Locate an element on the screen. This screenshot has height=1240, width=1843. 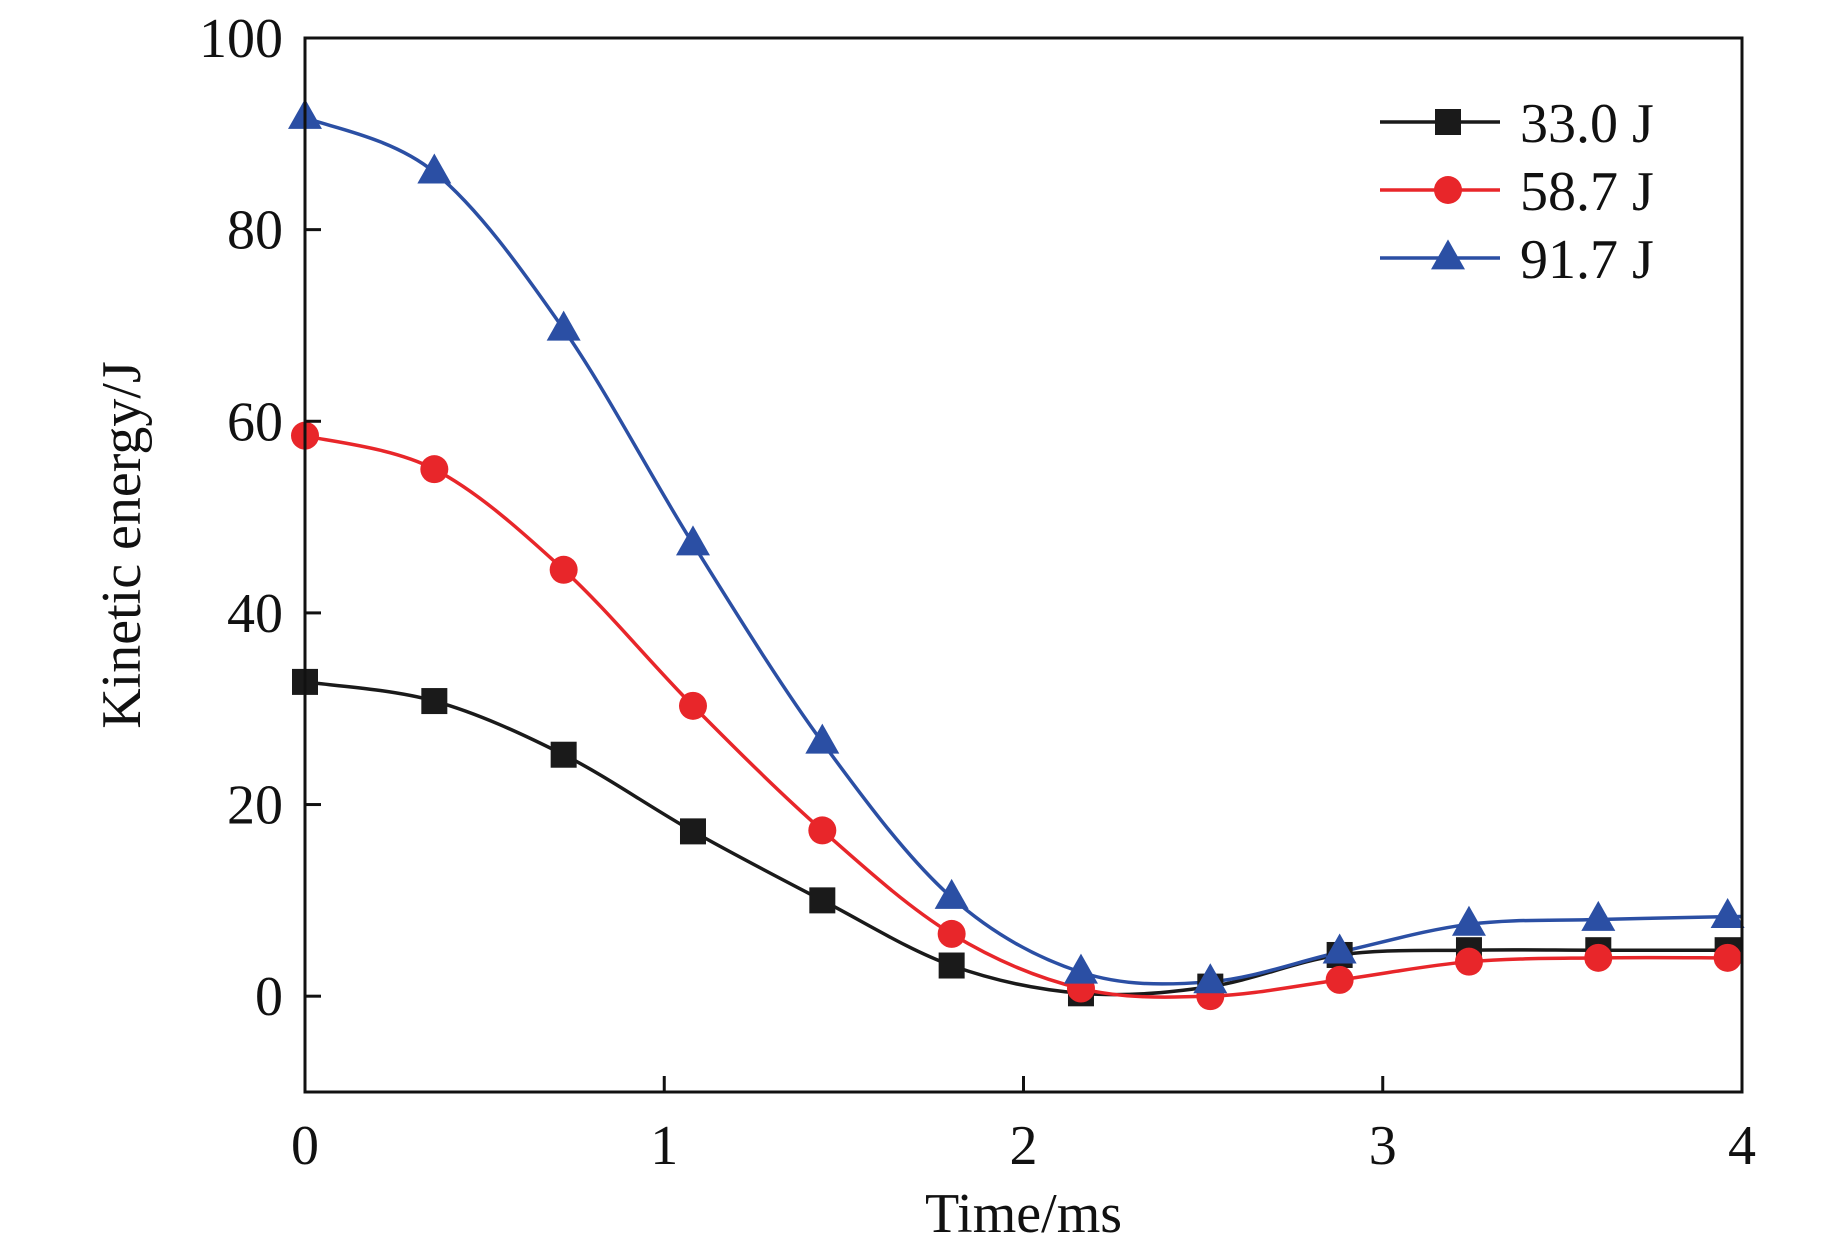
legend-label-3: 91.7 J is located at coordinates (1587, 260).